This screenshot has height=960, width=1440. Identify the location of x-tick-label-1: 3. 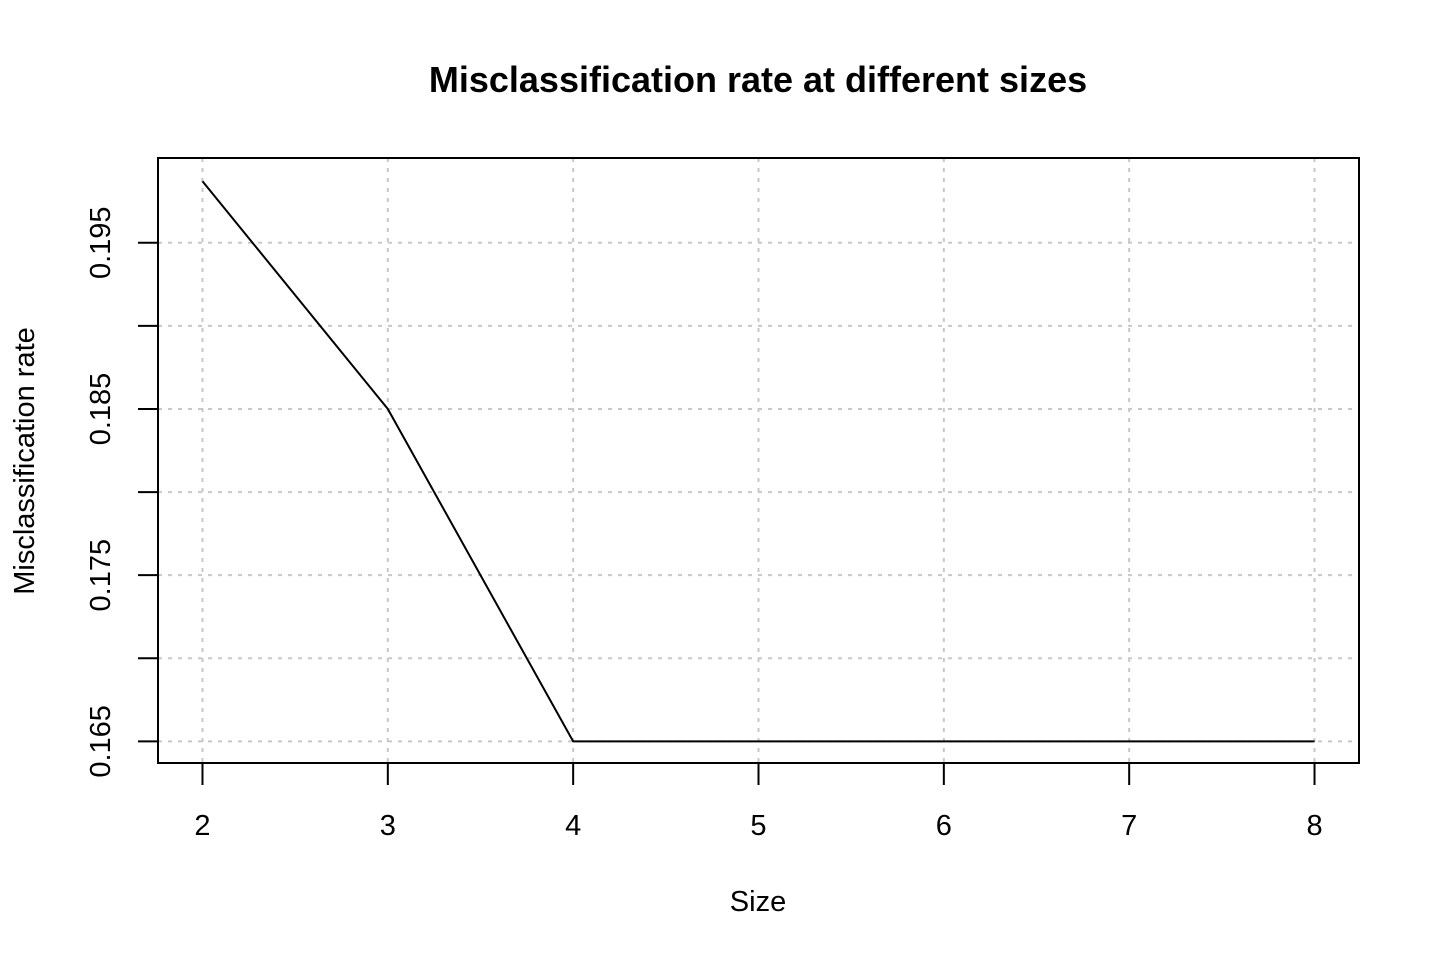
(388, 826).